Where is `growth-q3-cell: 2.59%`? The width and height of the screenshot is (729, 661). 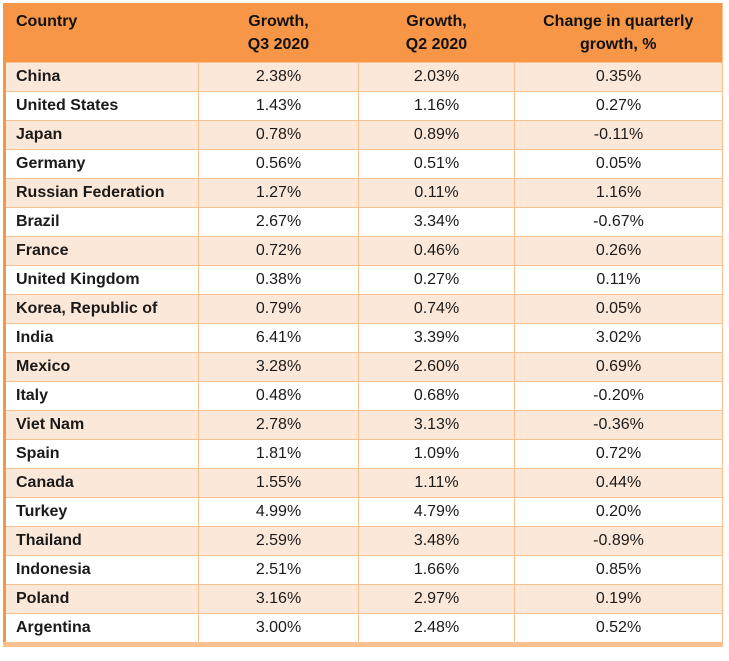 growth-q3-cell: 2.59% is located at coordinates (278, 541).